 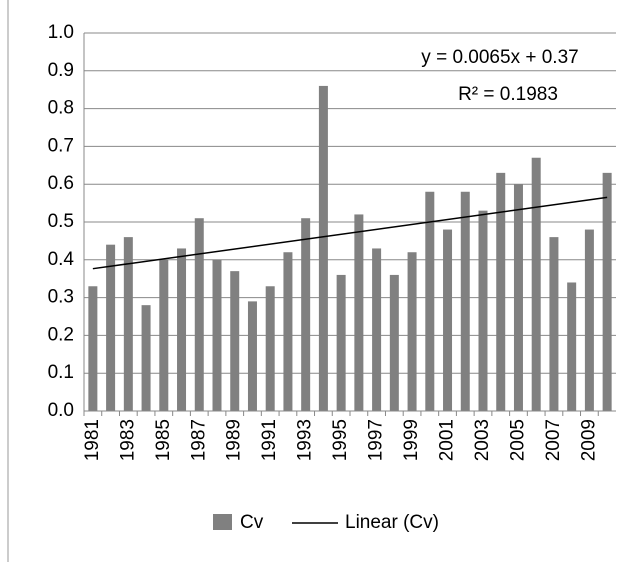 What do you see at coordinates (234, 440) in the screenshot?
I see `x-tick-label: 1989` at bounding box center [234, 440].